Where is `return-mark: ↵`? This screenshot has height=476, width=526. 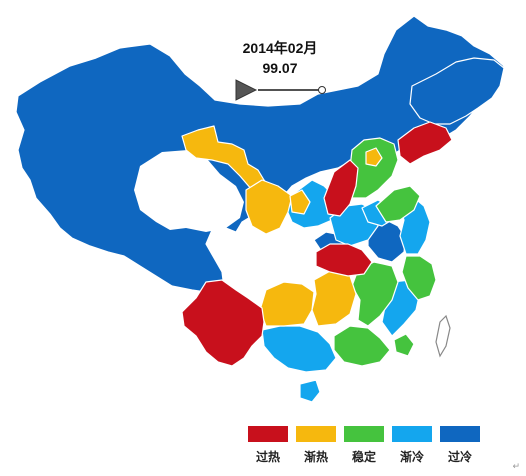
return-mark: ↵ is located at coordinates (516, 466).